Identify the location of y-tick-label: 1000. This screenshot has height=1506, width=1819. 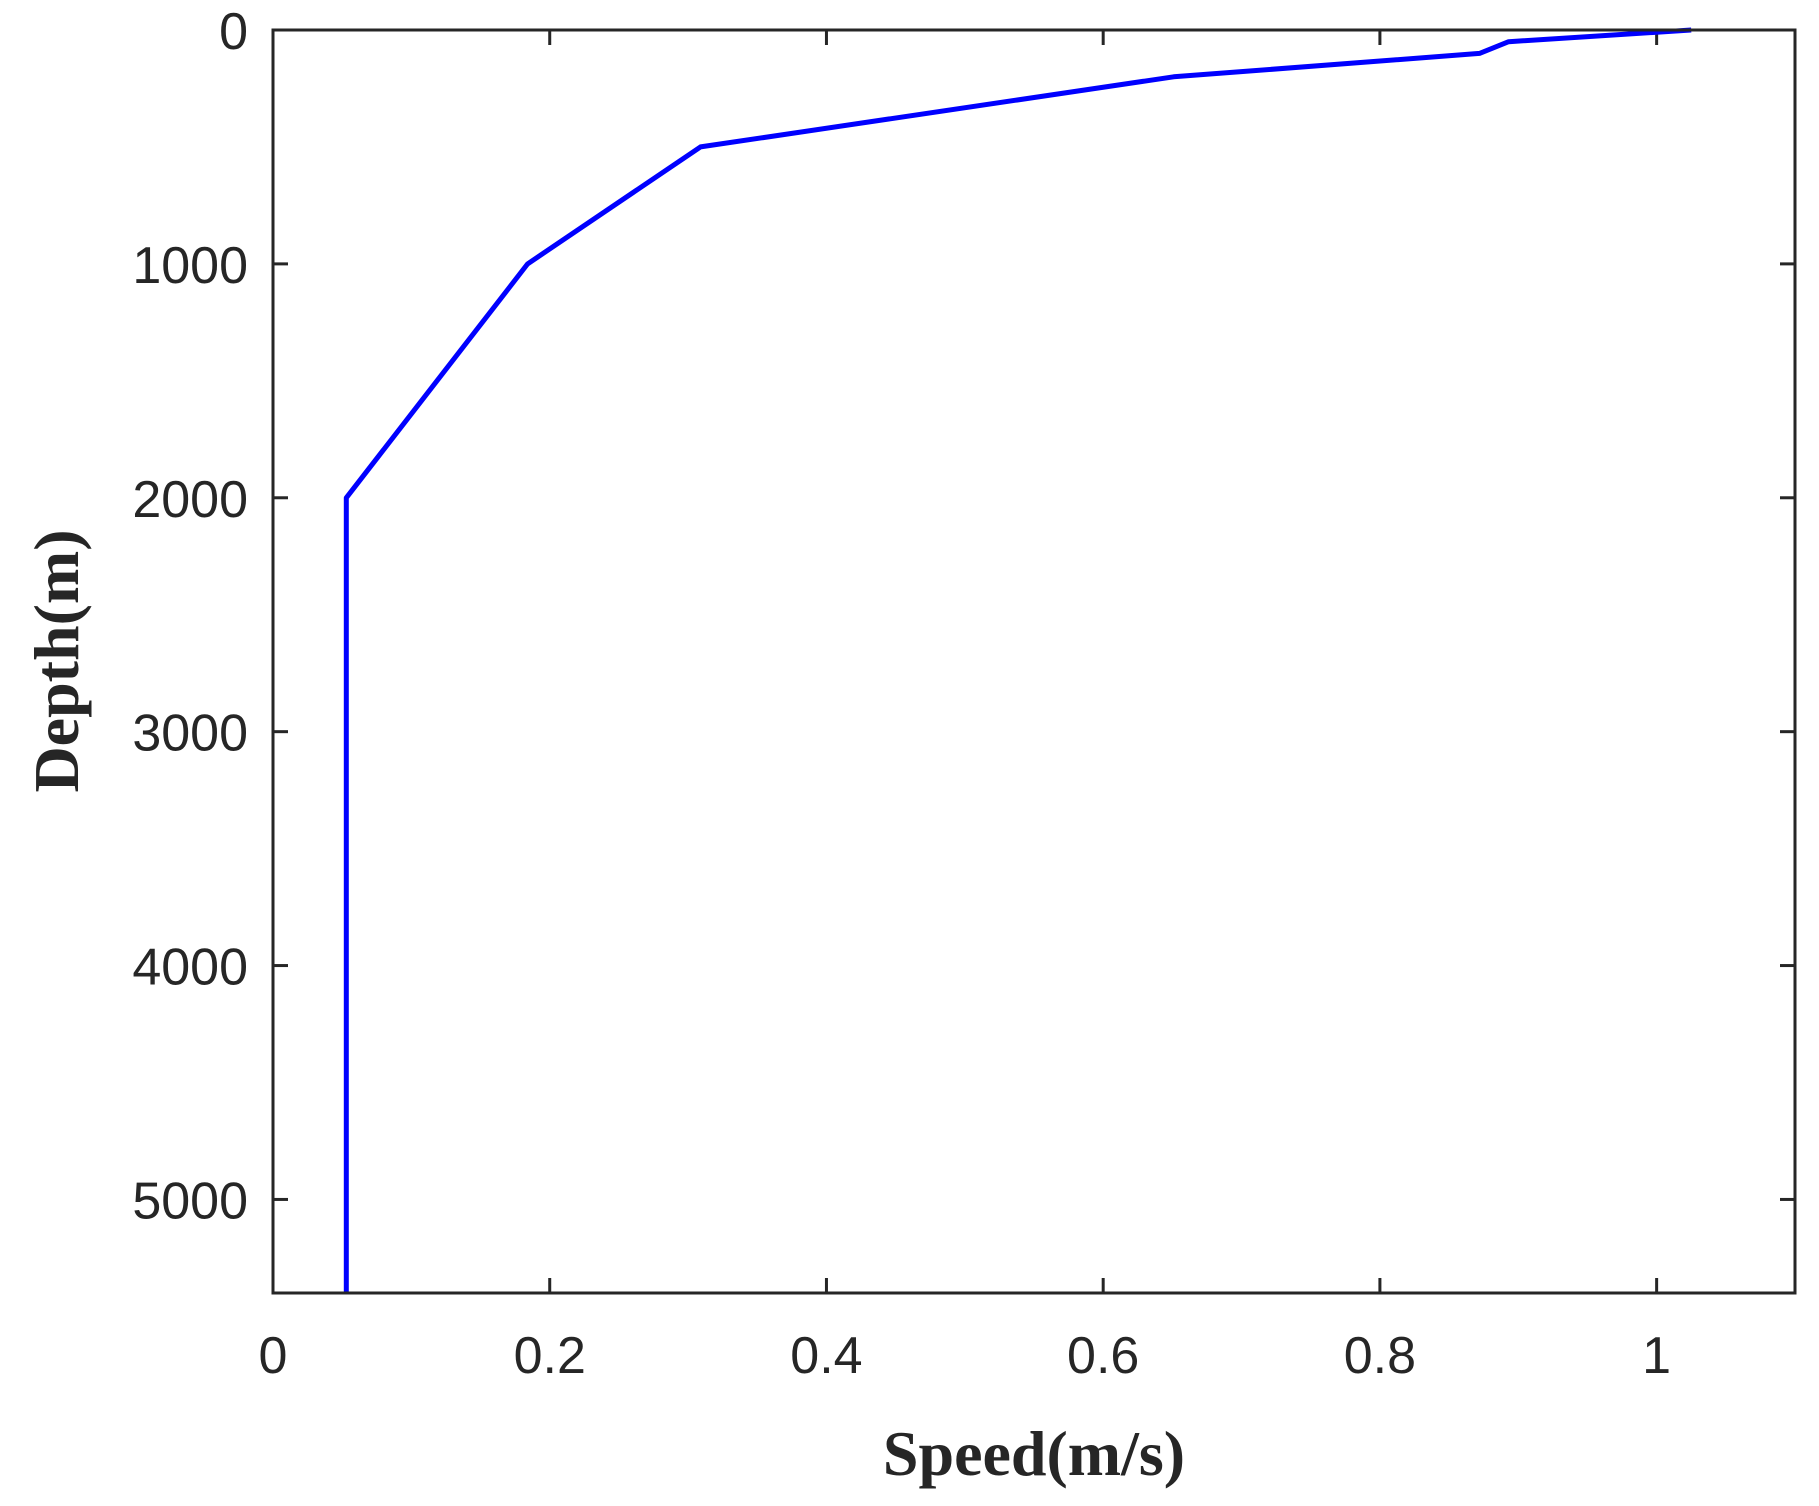
(190, 266).